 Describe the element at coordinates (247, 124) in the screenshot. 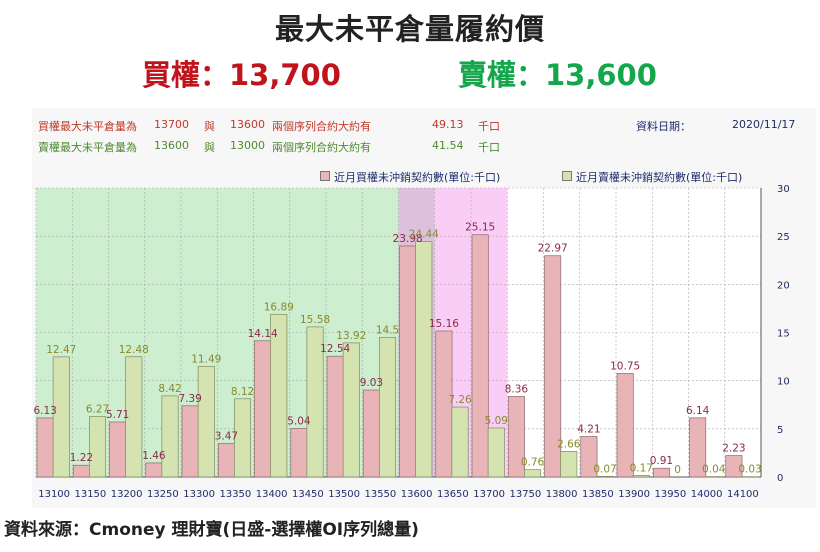

I see `call-info-strike2: 13600` at that location.